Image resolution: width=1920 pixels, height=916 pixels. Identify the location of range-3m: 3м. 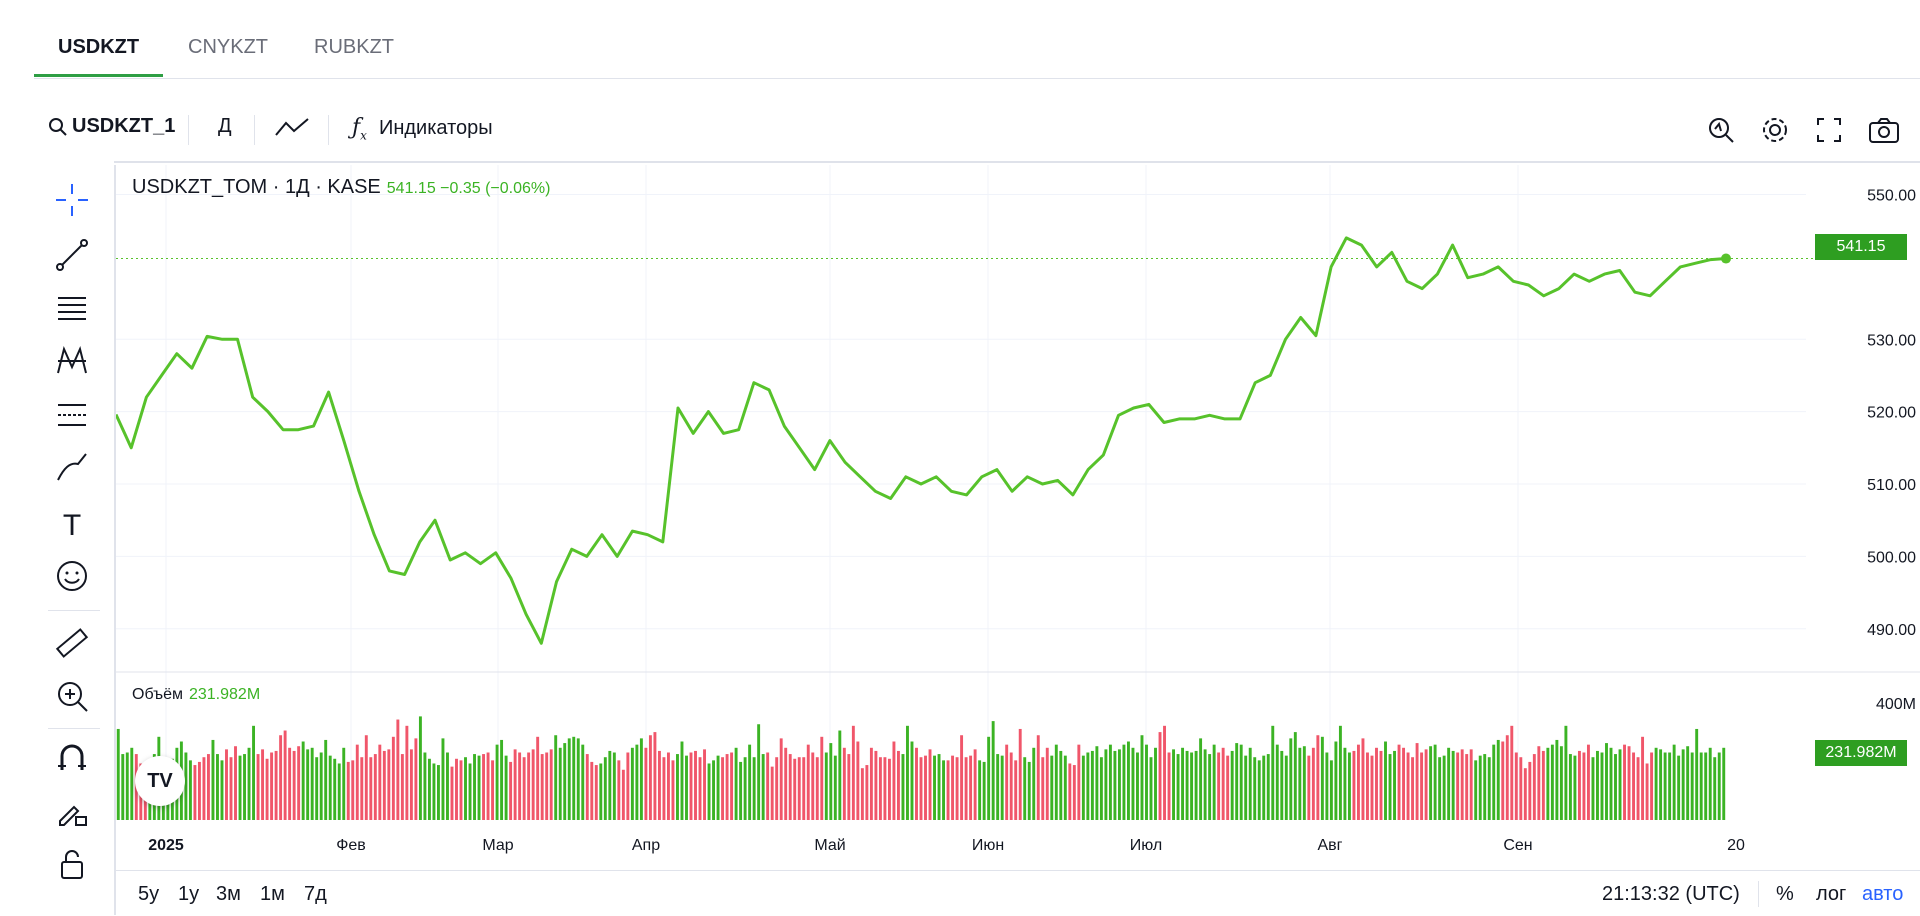
(228, 894).